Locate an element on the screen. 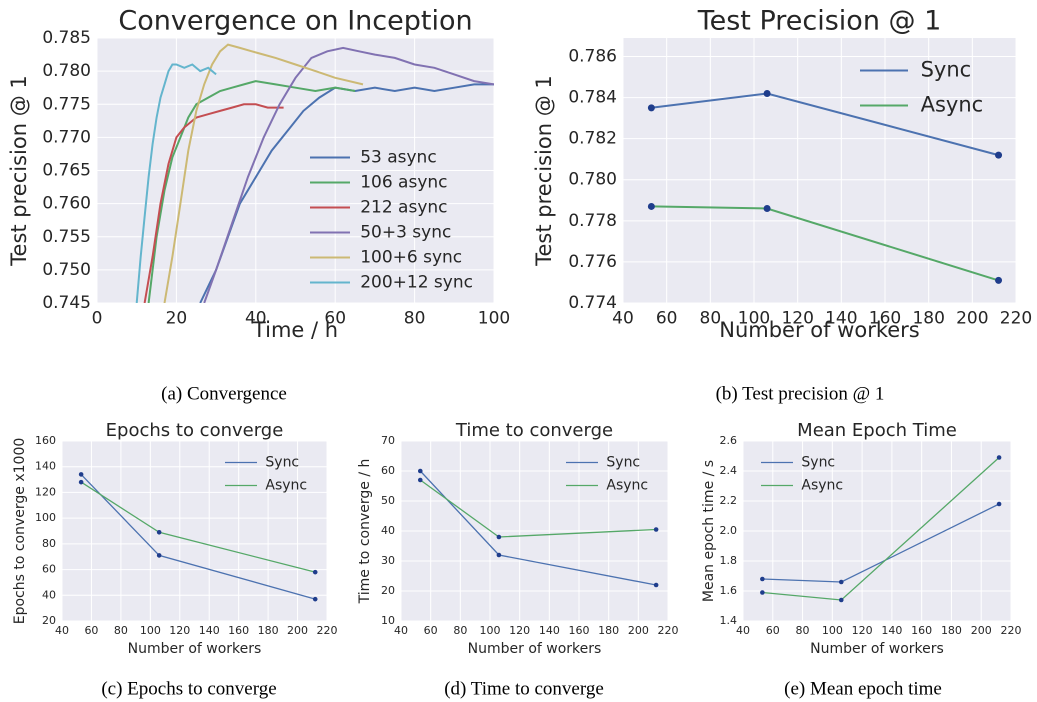  caption: (d) Time to converge is located at coordinates (524, 688).